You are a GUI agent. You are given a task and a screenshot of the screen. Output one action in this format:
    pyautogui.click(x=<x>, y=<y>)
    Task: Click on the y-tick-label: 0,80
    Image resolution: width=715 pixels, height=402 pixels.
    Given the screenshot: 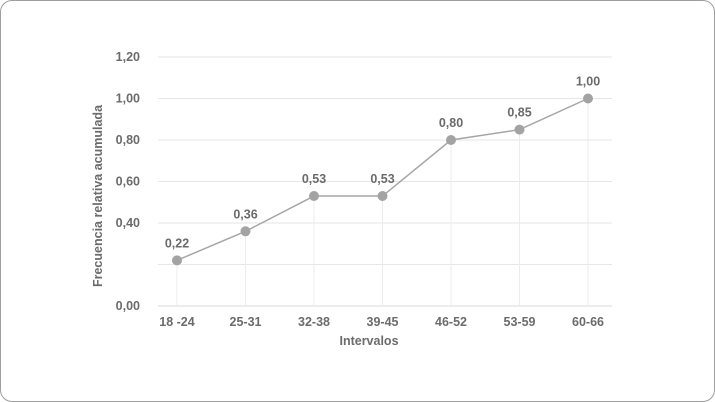 What is the action you would take?
    pyautogui.click(x=128, y=140)
    